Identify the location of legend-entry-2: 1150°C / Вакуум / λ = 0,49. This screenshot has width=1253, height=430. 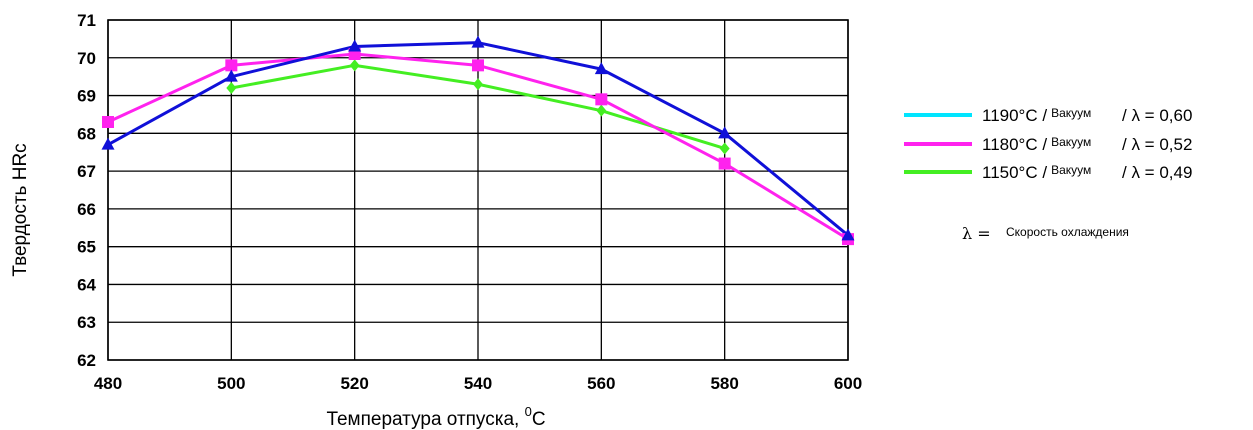
(1087, 172).